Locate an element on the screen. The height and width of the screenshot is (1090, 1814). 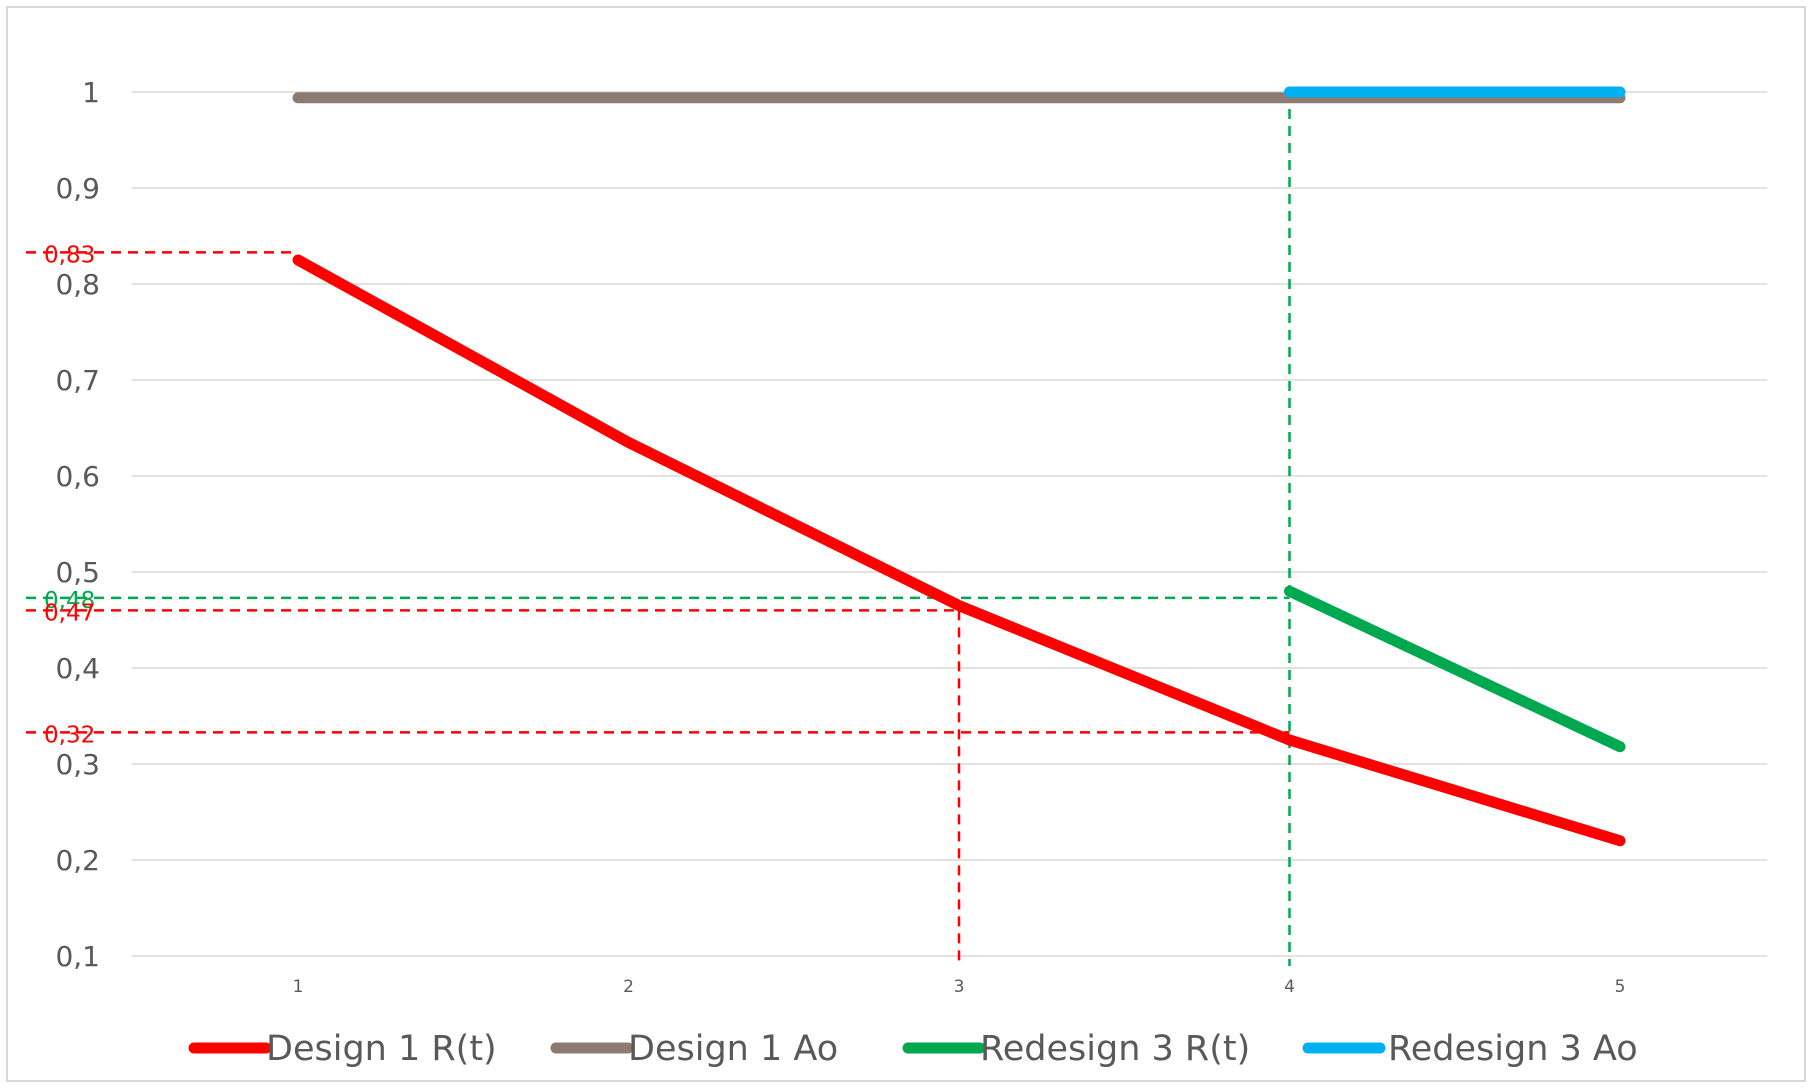
y-tick-label: 0,3 is located at coordinates (77, 764).